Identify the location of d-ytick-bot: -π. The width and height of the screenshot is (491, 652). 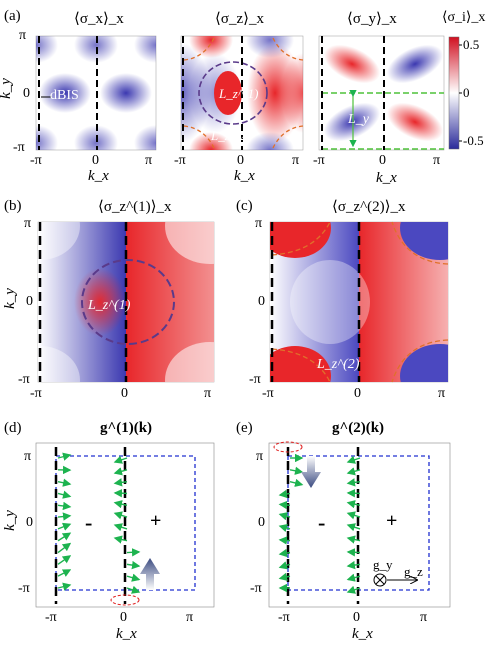
(24, 588).